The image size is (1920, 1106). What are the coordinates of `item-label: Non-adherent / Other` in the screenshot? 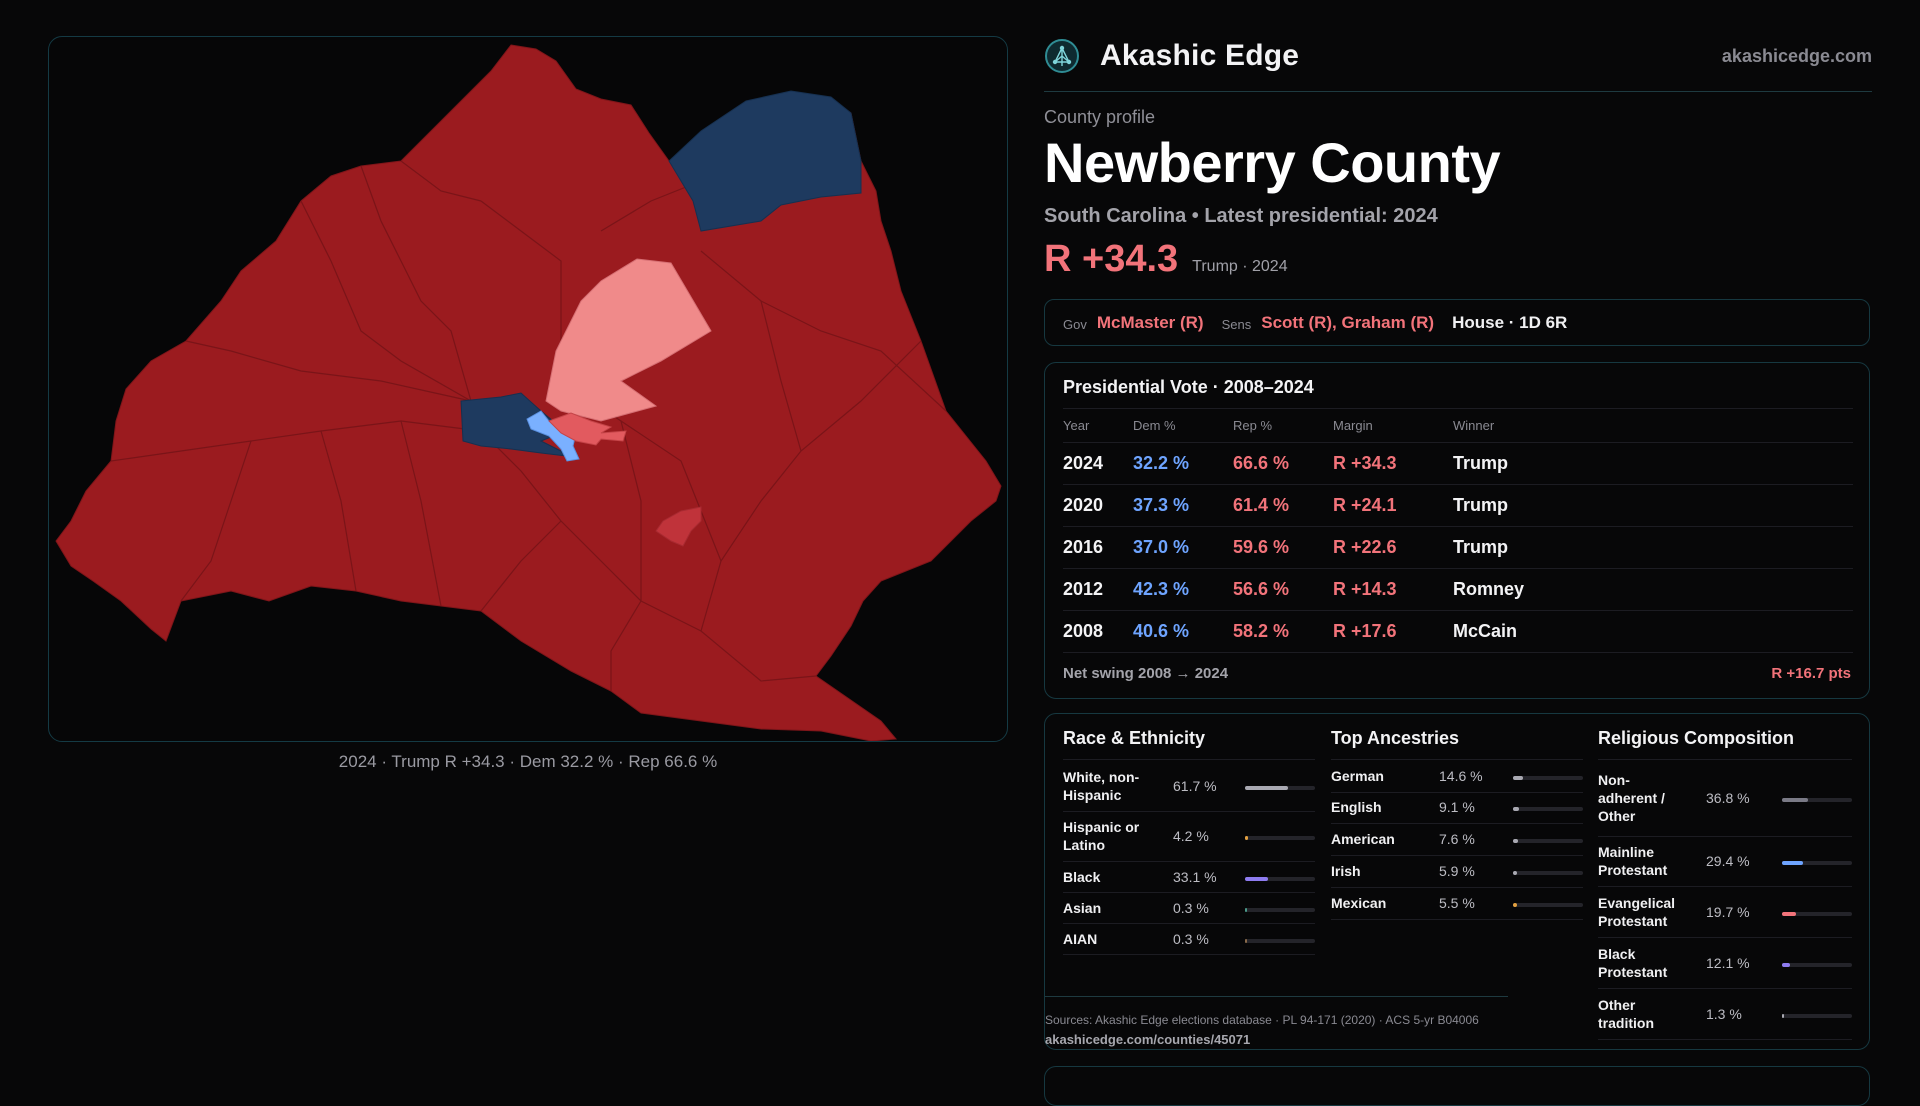 It's located at (1631, 798).